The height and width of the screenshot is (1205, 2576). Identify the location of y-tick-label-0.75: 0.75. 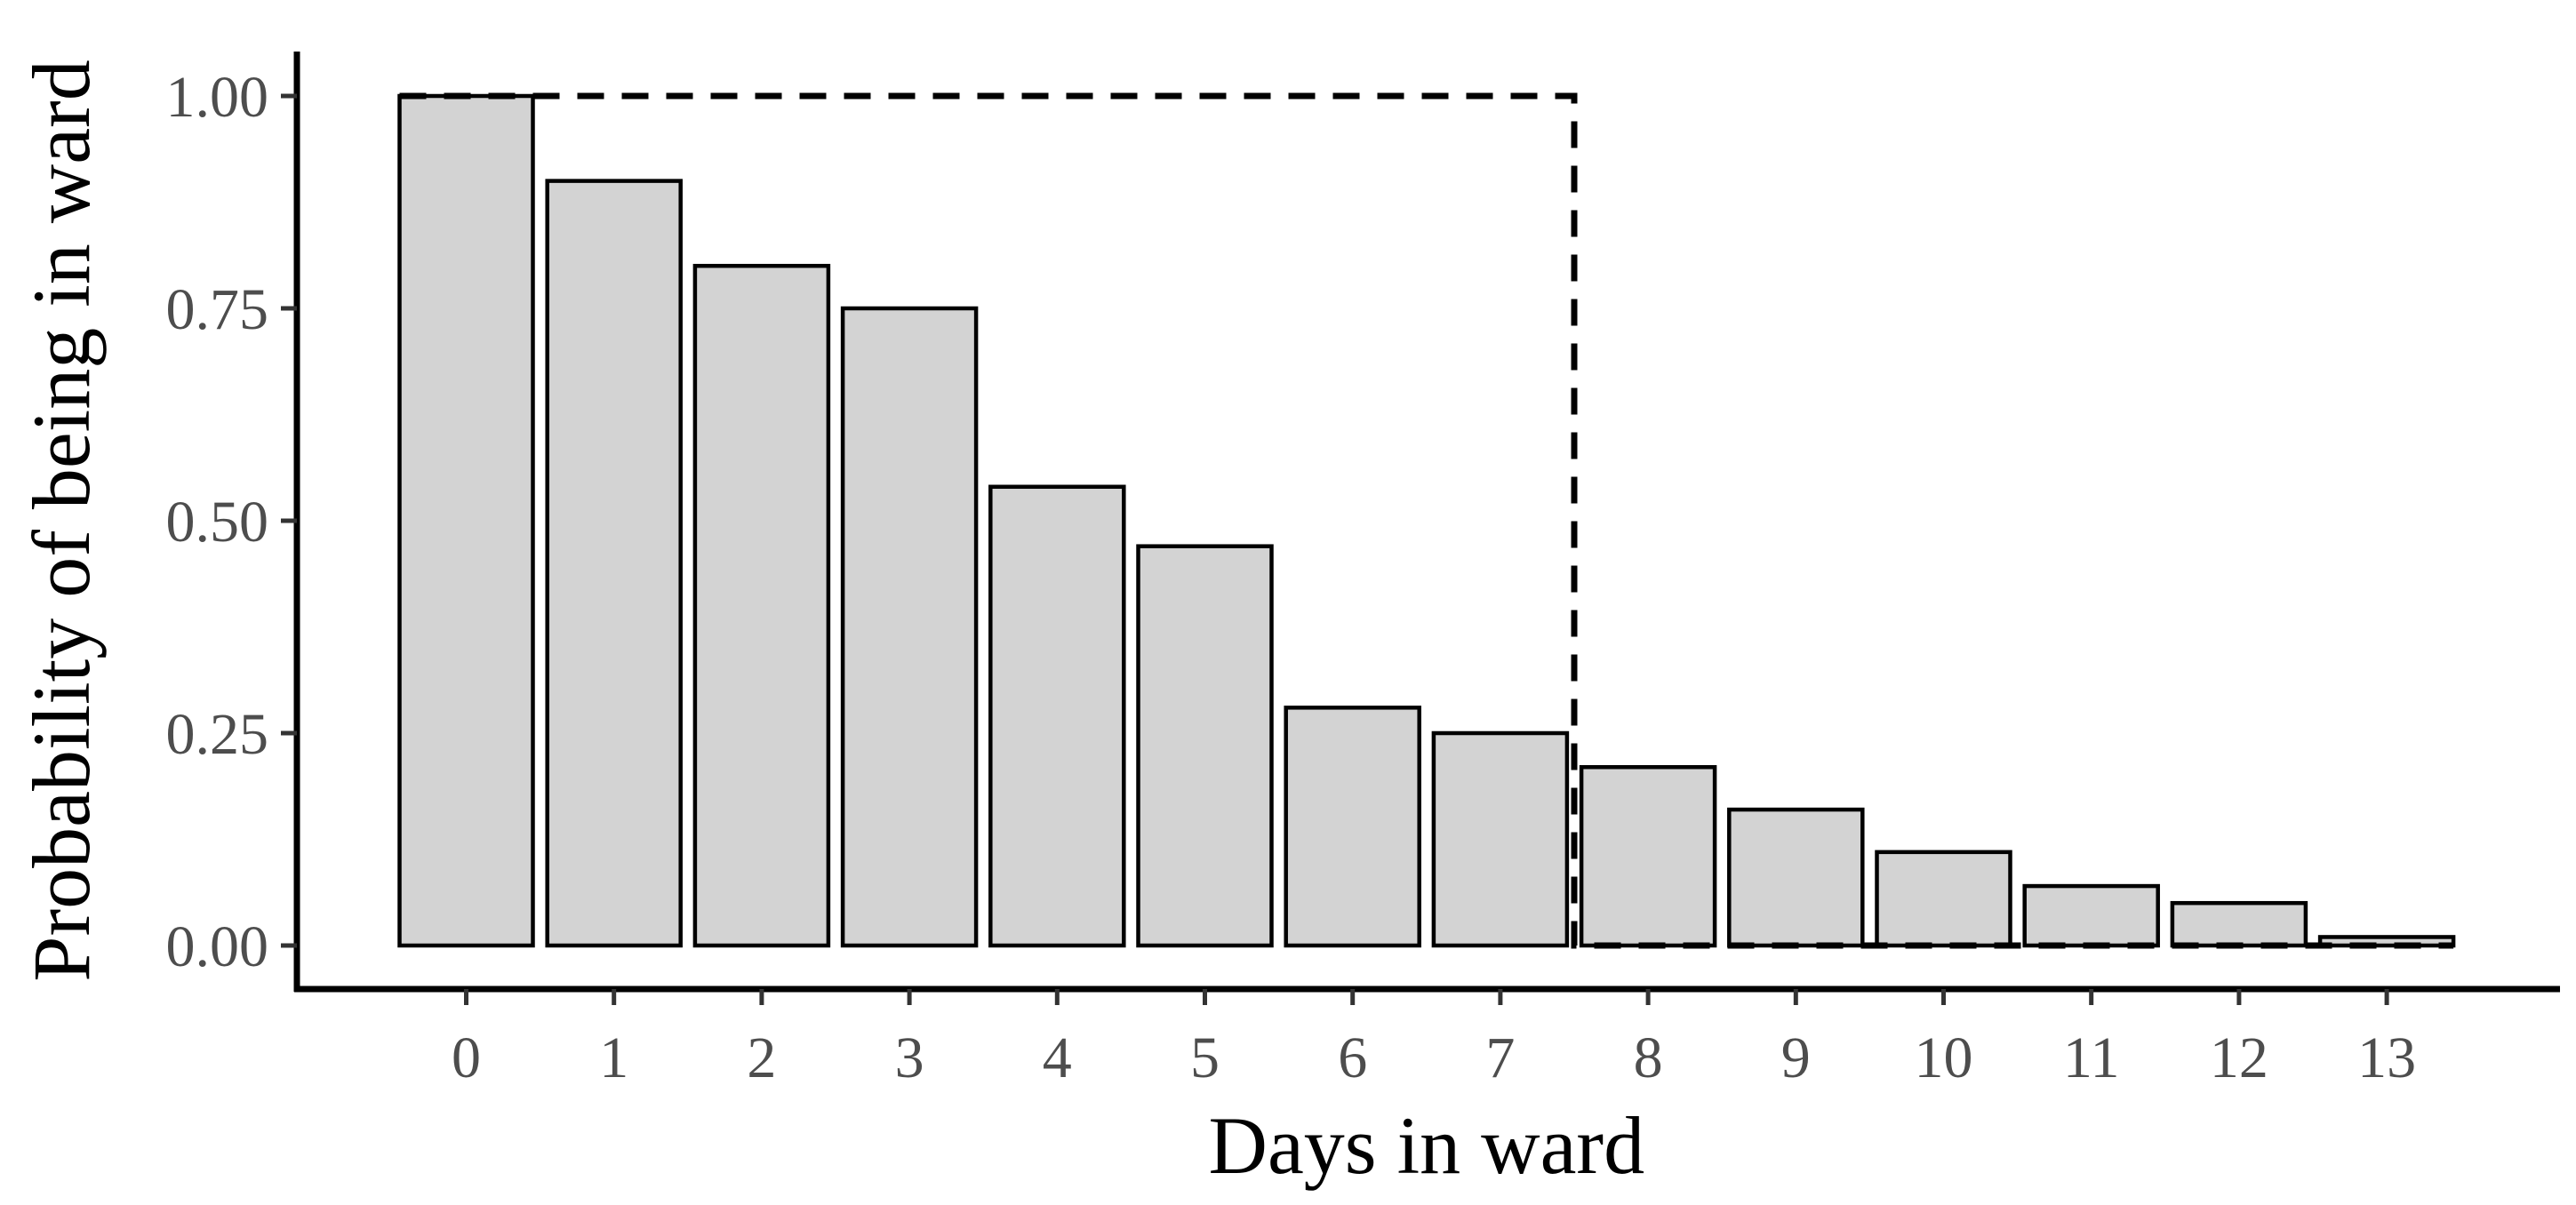
(217, 309).